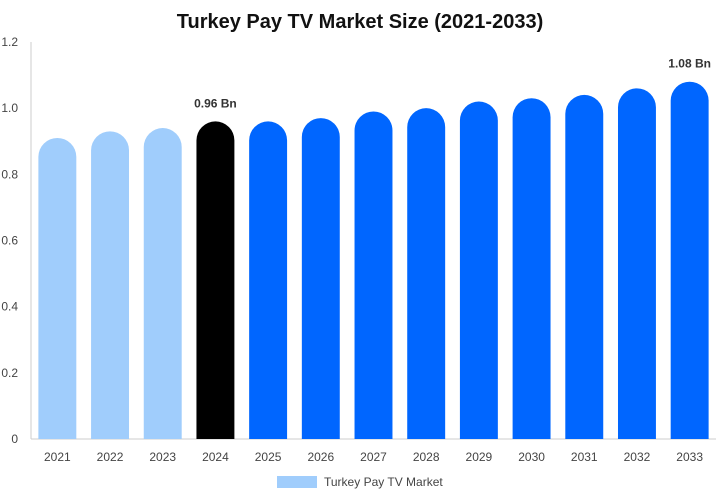 The image size is (720, 500). Describe the element at coordinates (268, 457) in the screenshot. I see `x-tick-label: 2025` at that location.